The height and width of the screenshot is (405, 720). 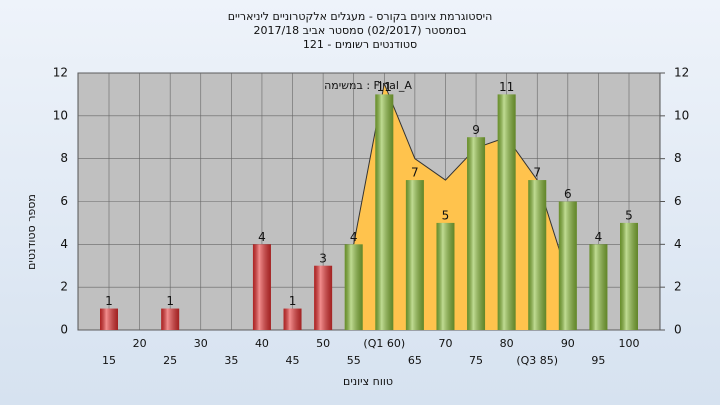 I want to click on y2-tick-label: 12, so click(x=681, y=73).